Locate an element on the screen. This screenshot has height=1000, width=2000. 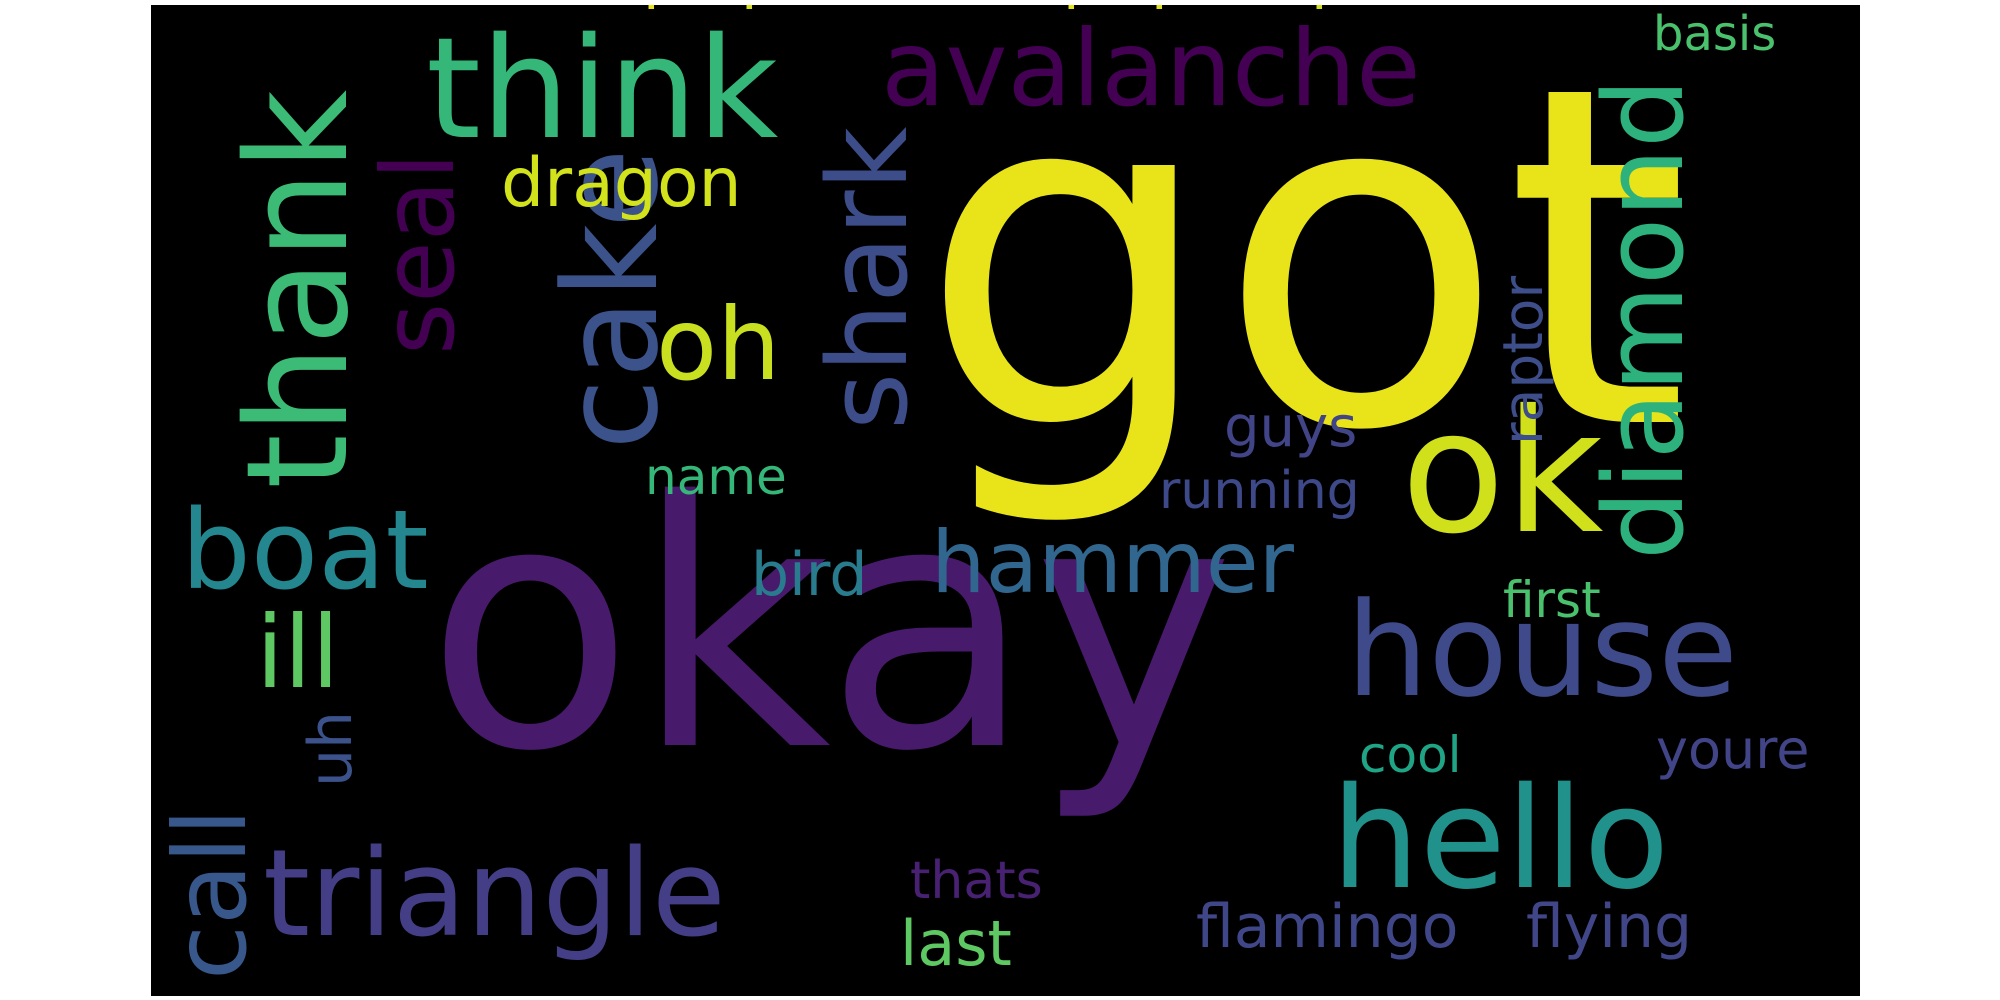
word-thats: thats is located at coordinates (976, 881).